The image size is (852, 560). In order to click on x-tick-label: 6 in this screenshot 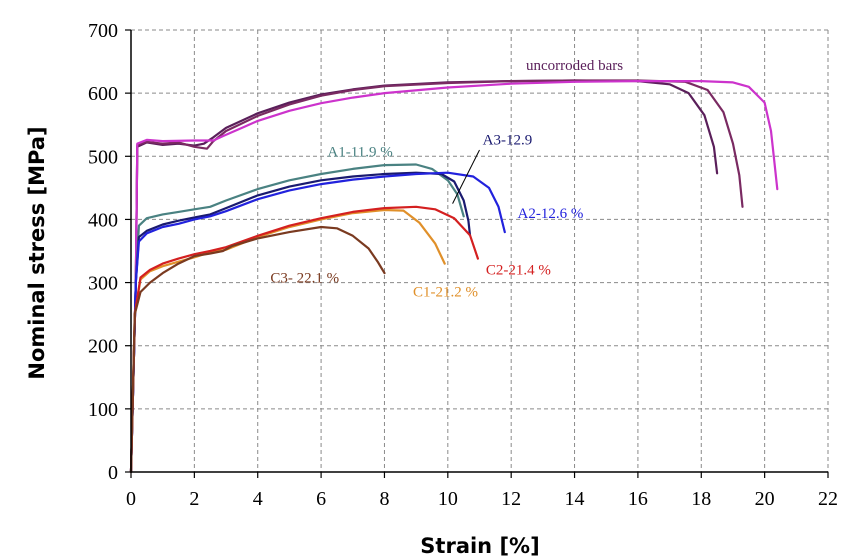, I will do `click(321, 499)`.